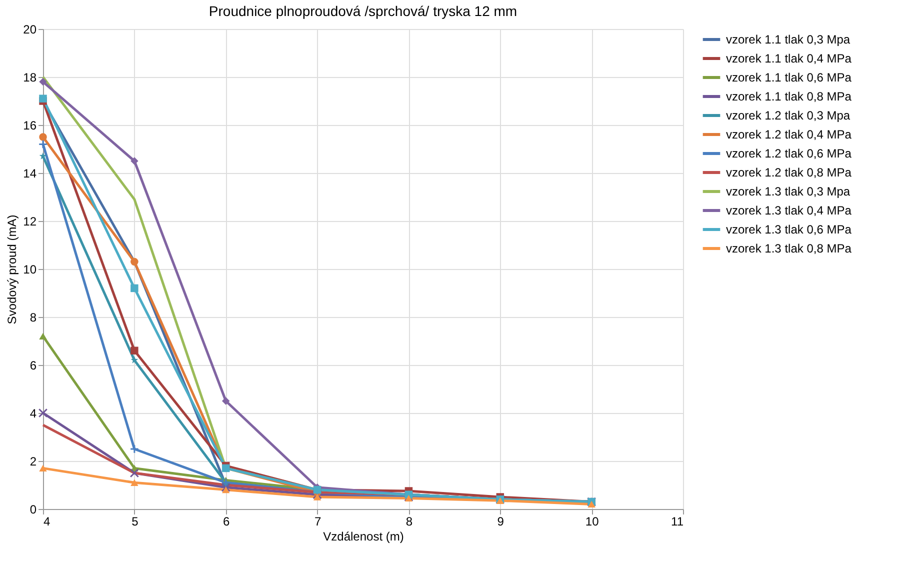  What do you see at coordinates (33, 317) in the screenshot?
I see `y-tick-label: 8` at bounding box center [33, 317].